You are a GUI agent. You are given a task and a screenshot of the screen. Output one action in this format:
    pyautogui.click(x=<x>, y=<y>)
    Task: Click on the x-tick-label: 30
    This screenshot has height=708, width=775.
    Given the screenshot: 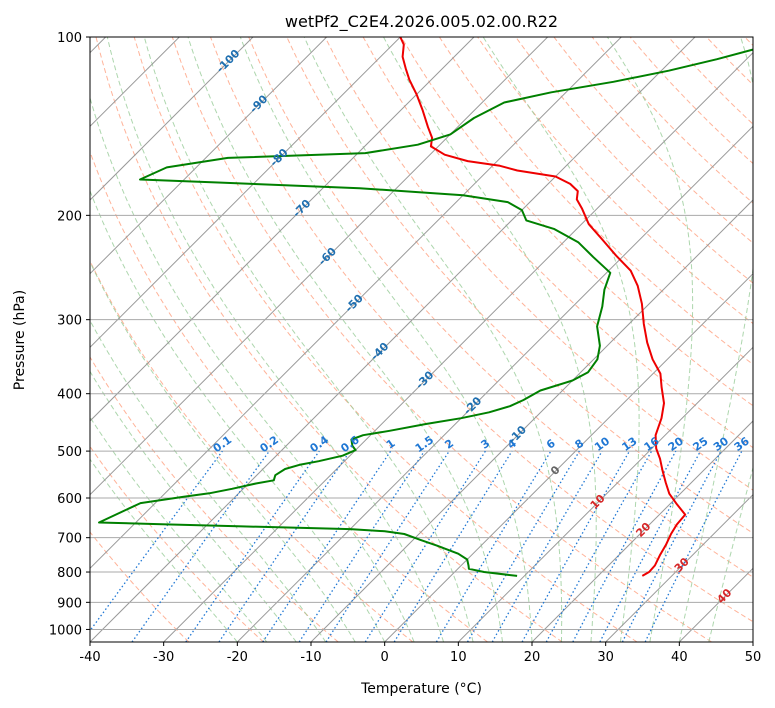 What is the action you would take?
    pyautogui.click(x=605, y=657)
    